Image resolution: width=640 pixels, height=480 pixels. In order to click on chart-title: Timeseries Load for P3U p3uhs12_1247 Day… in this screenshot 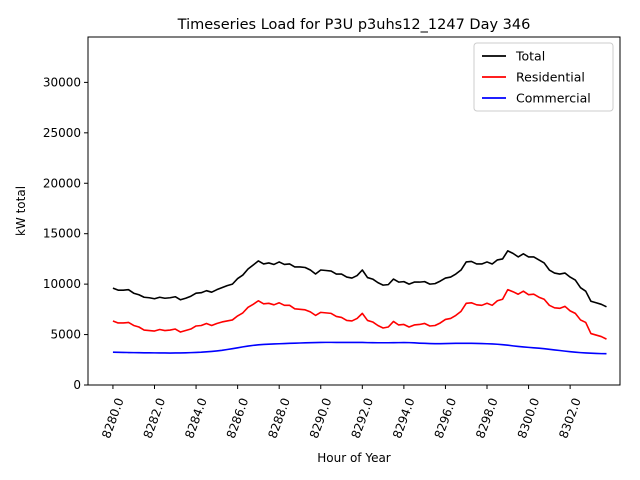, I will do `click(354, 25)`.